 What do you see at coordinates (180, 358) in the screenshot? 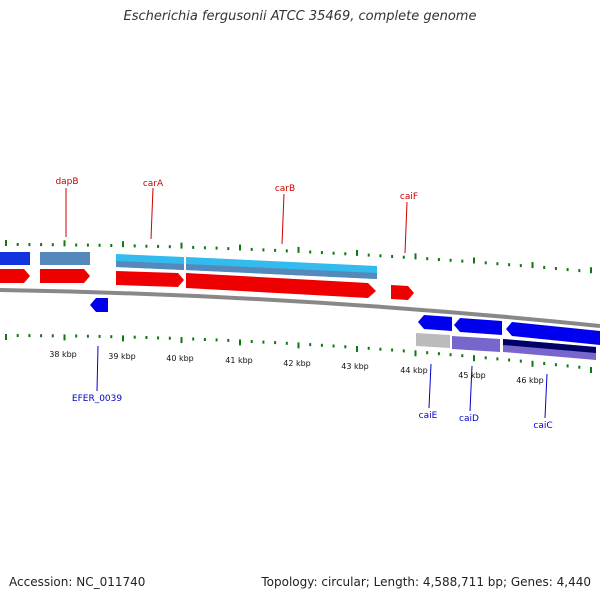
I see `scale-label: 40 kbp` at bounding box center [180, 358].